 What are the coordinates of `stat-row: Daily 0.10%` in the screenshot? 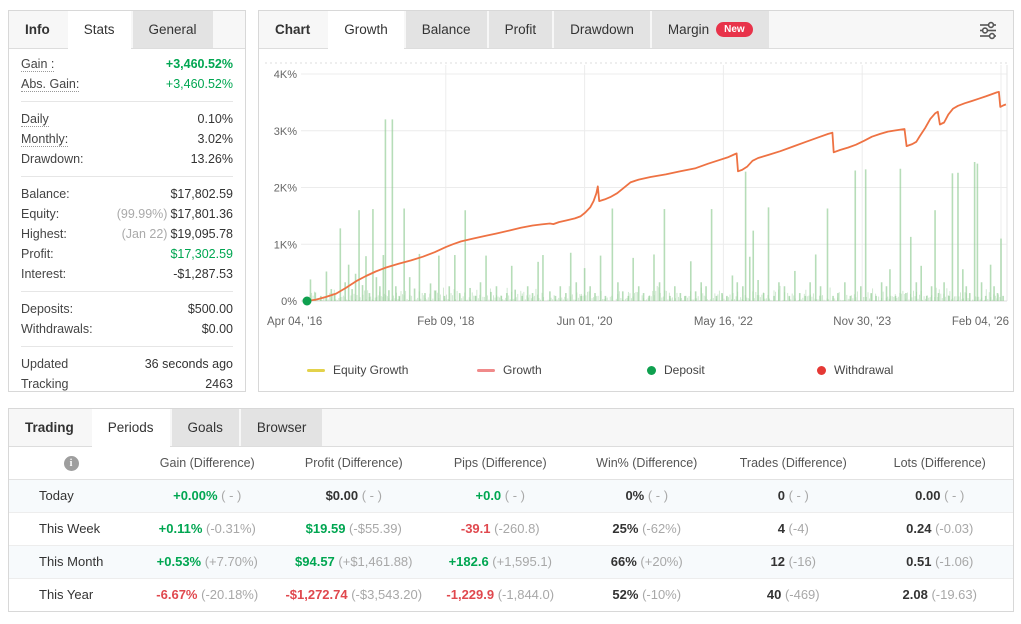 It's located at (127, 119).